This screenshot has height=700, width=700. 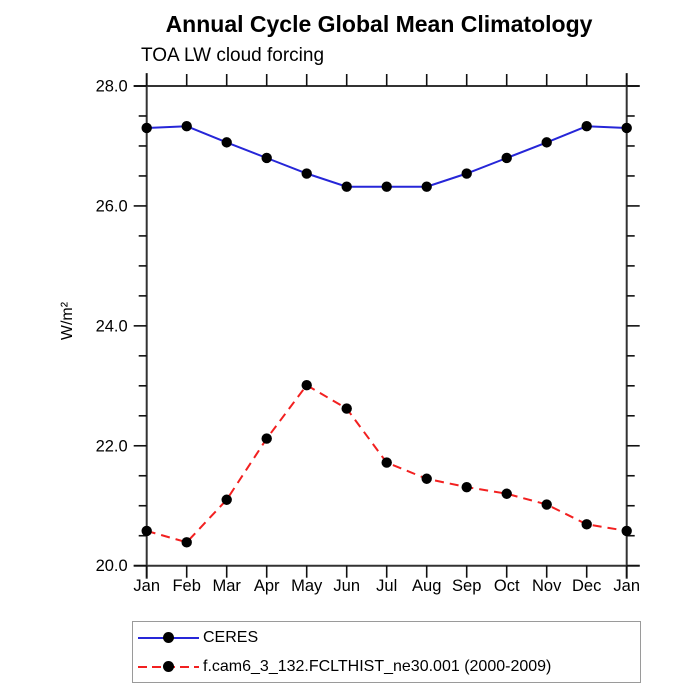 What do you see at coordinates (231, 637) in the screenshot?
I see `legend-label-ceres: CERES` at bounding box center [231, 637].